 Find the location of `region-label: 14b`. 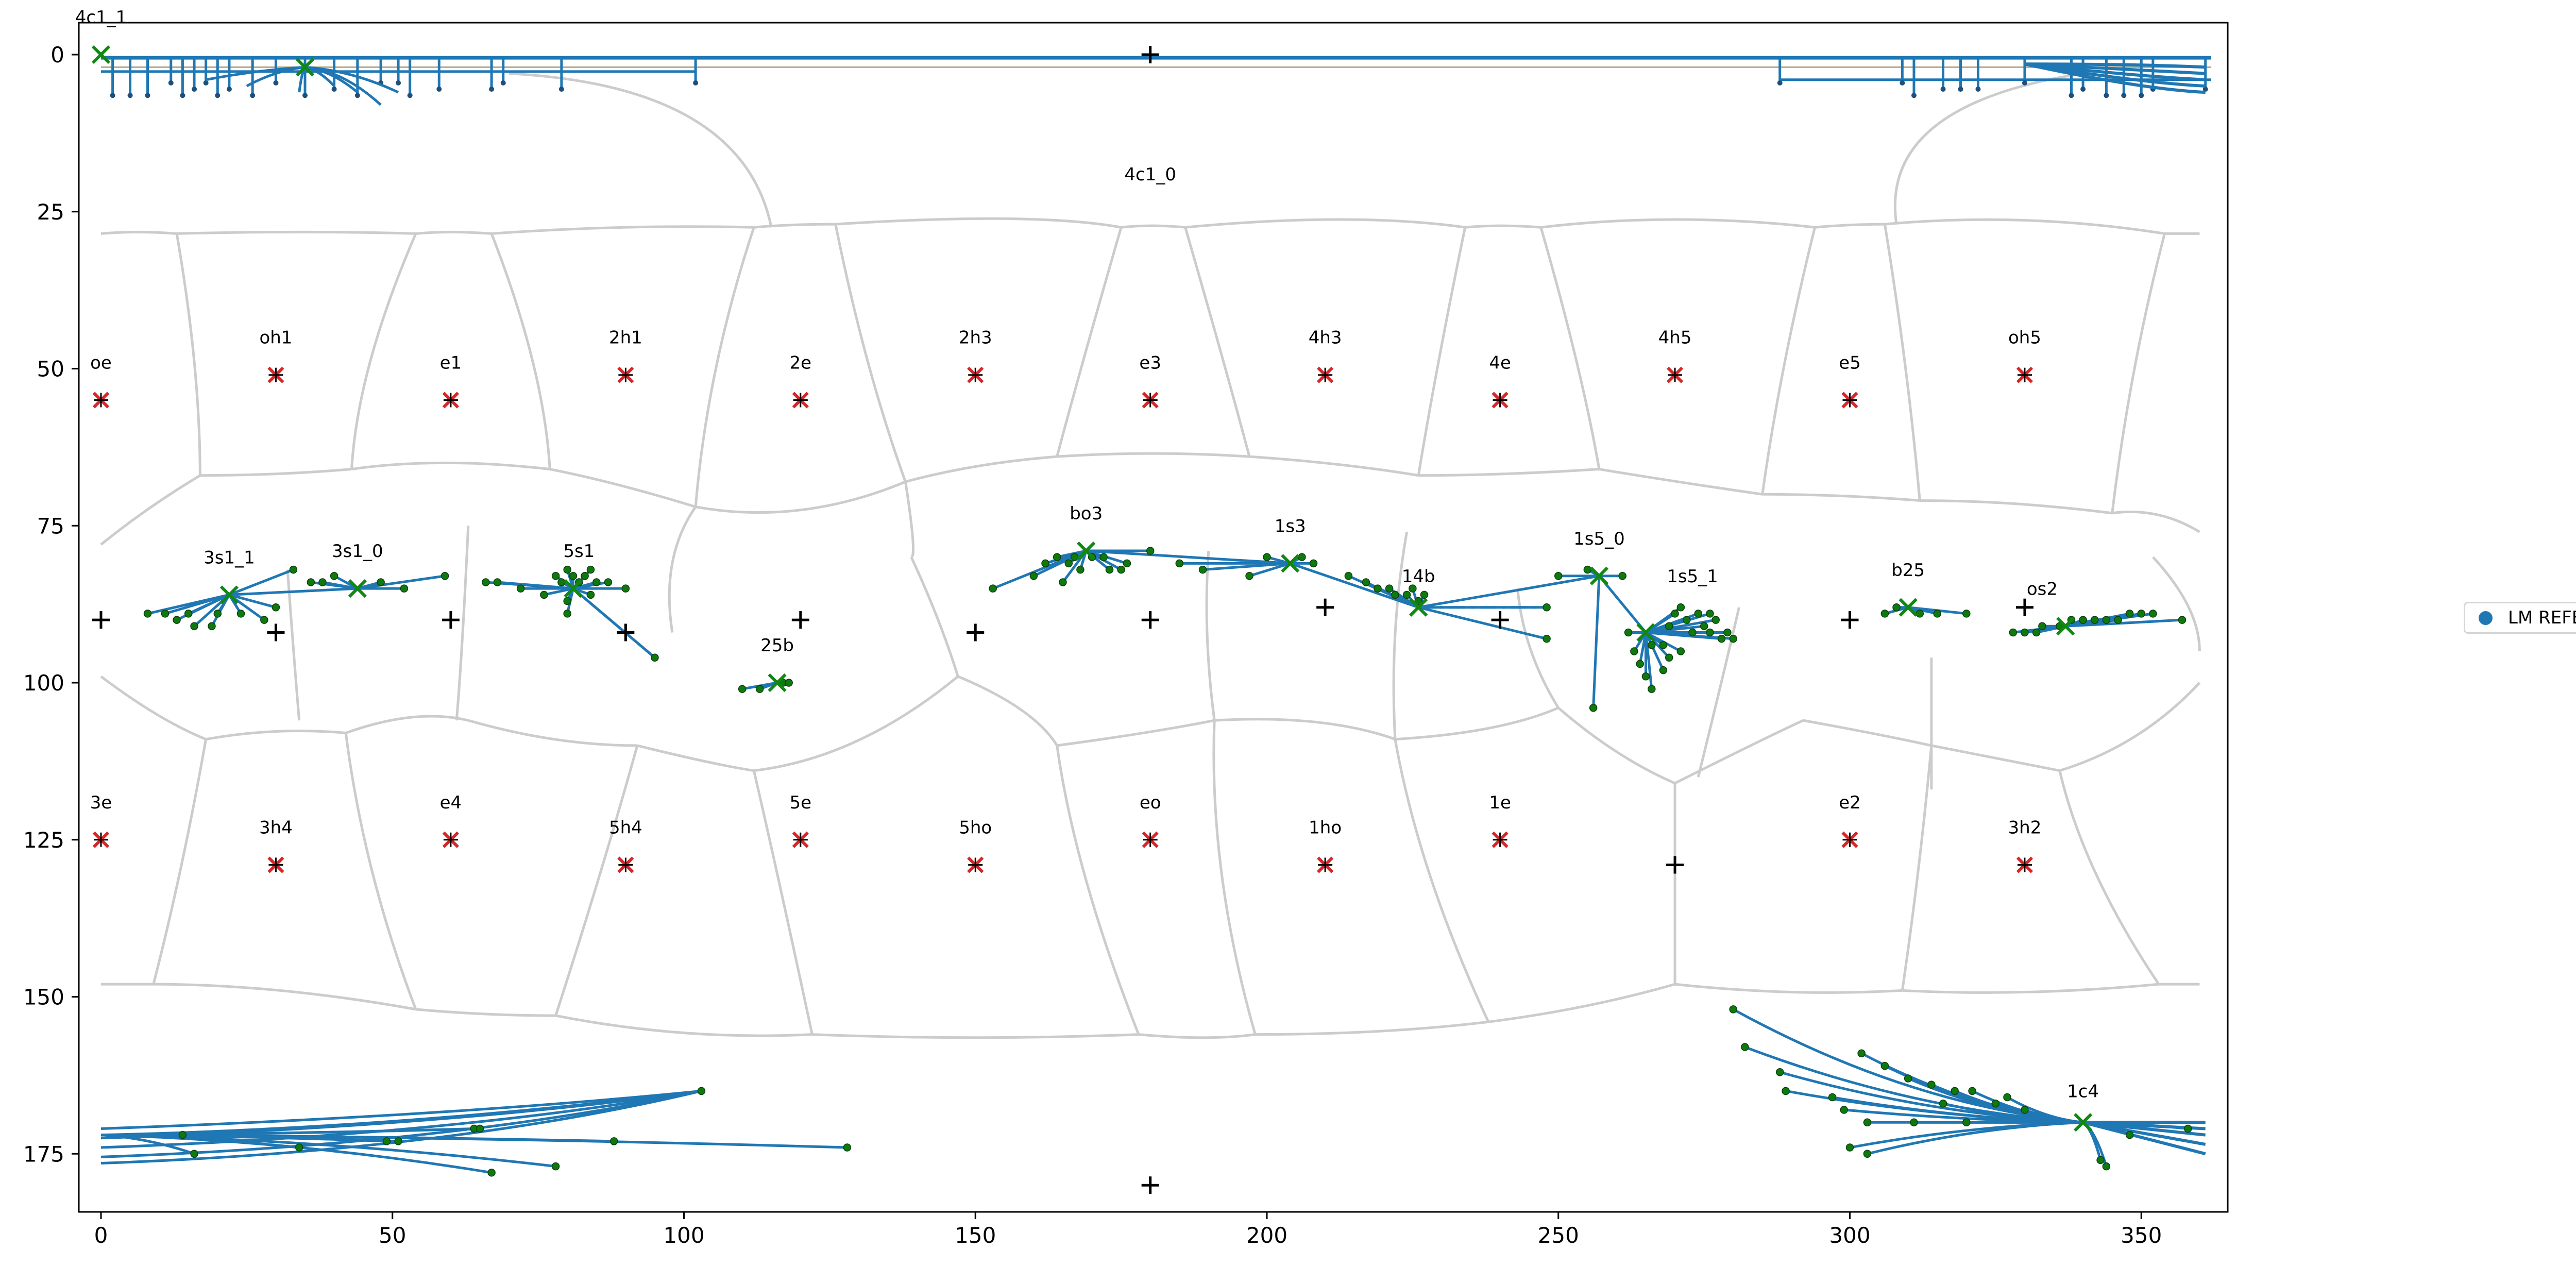

region-label: 14b is located at coordinates (1418, 576).